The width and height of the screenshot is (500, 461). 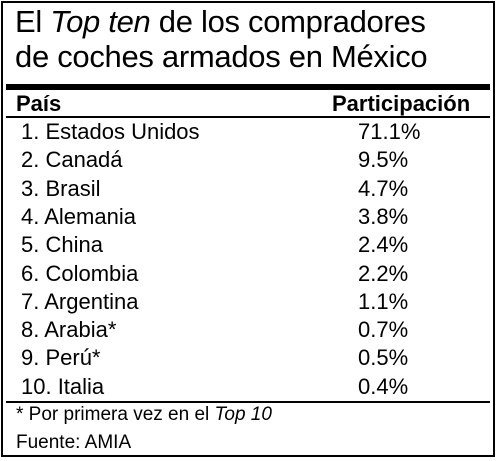 What do you see at coordinates (248, 132) in the screenshot?
I see `table-row: 1. Estados Unidos 71.1%` at bounding box center [248, 132].